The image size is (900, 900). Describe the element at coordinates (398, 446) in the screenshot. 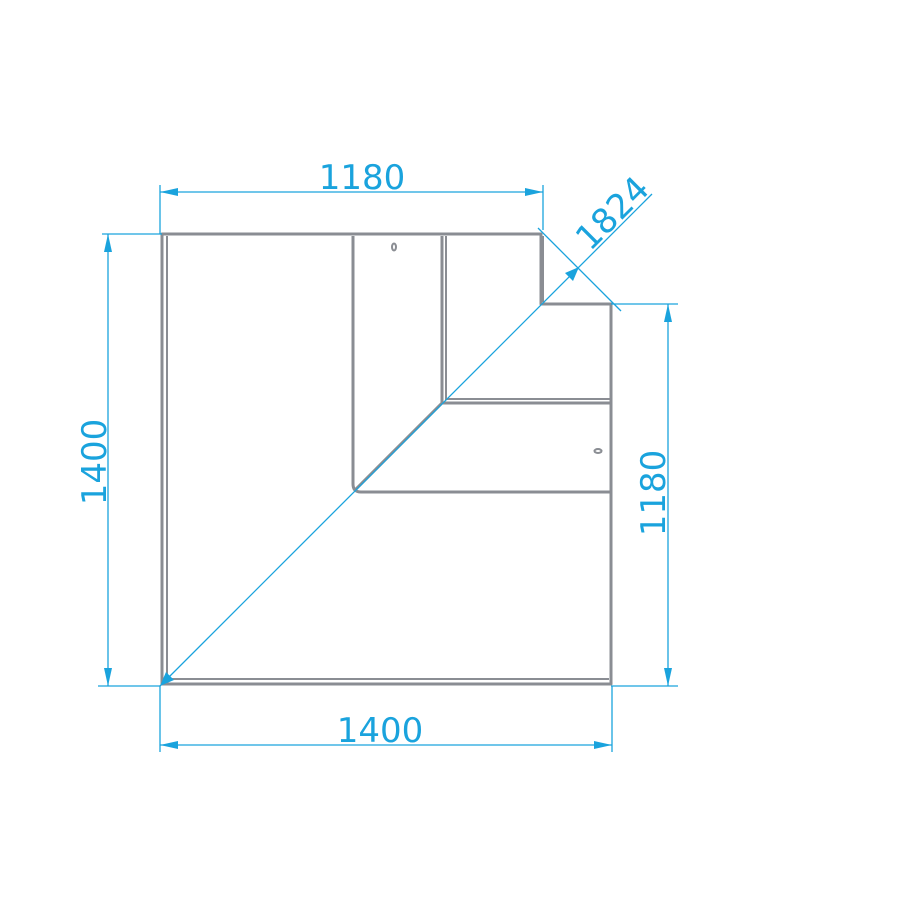

I see `diagonal-edge` at that location.